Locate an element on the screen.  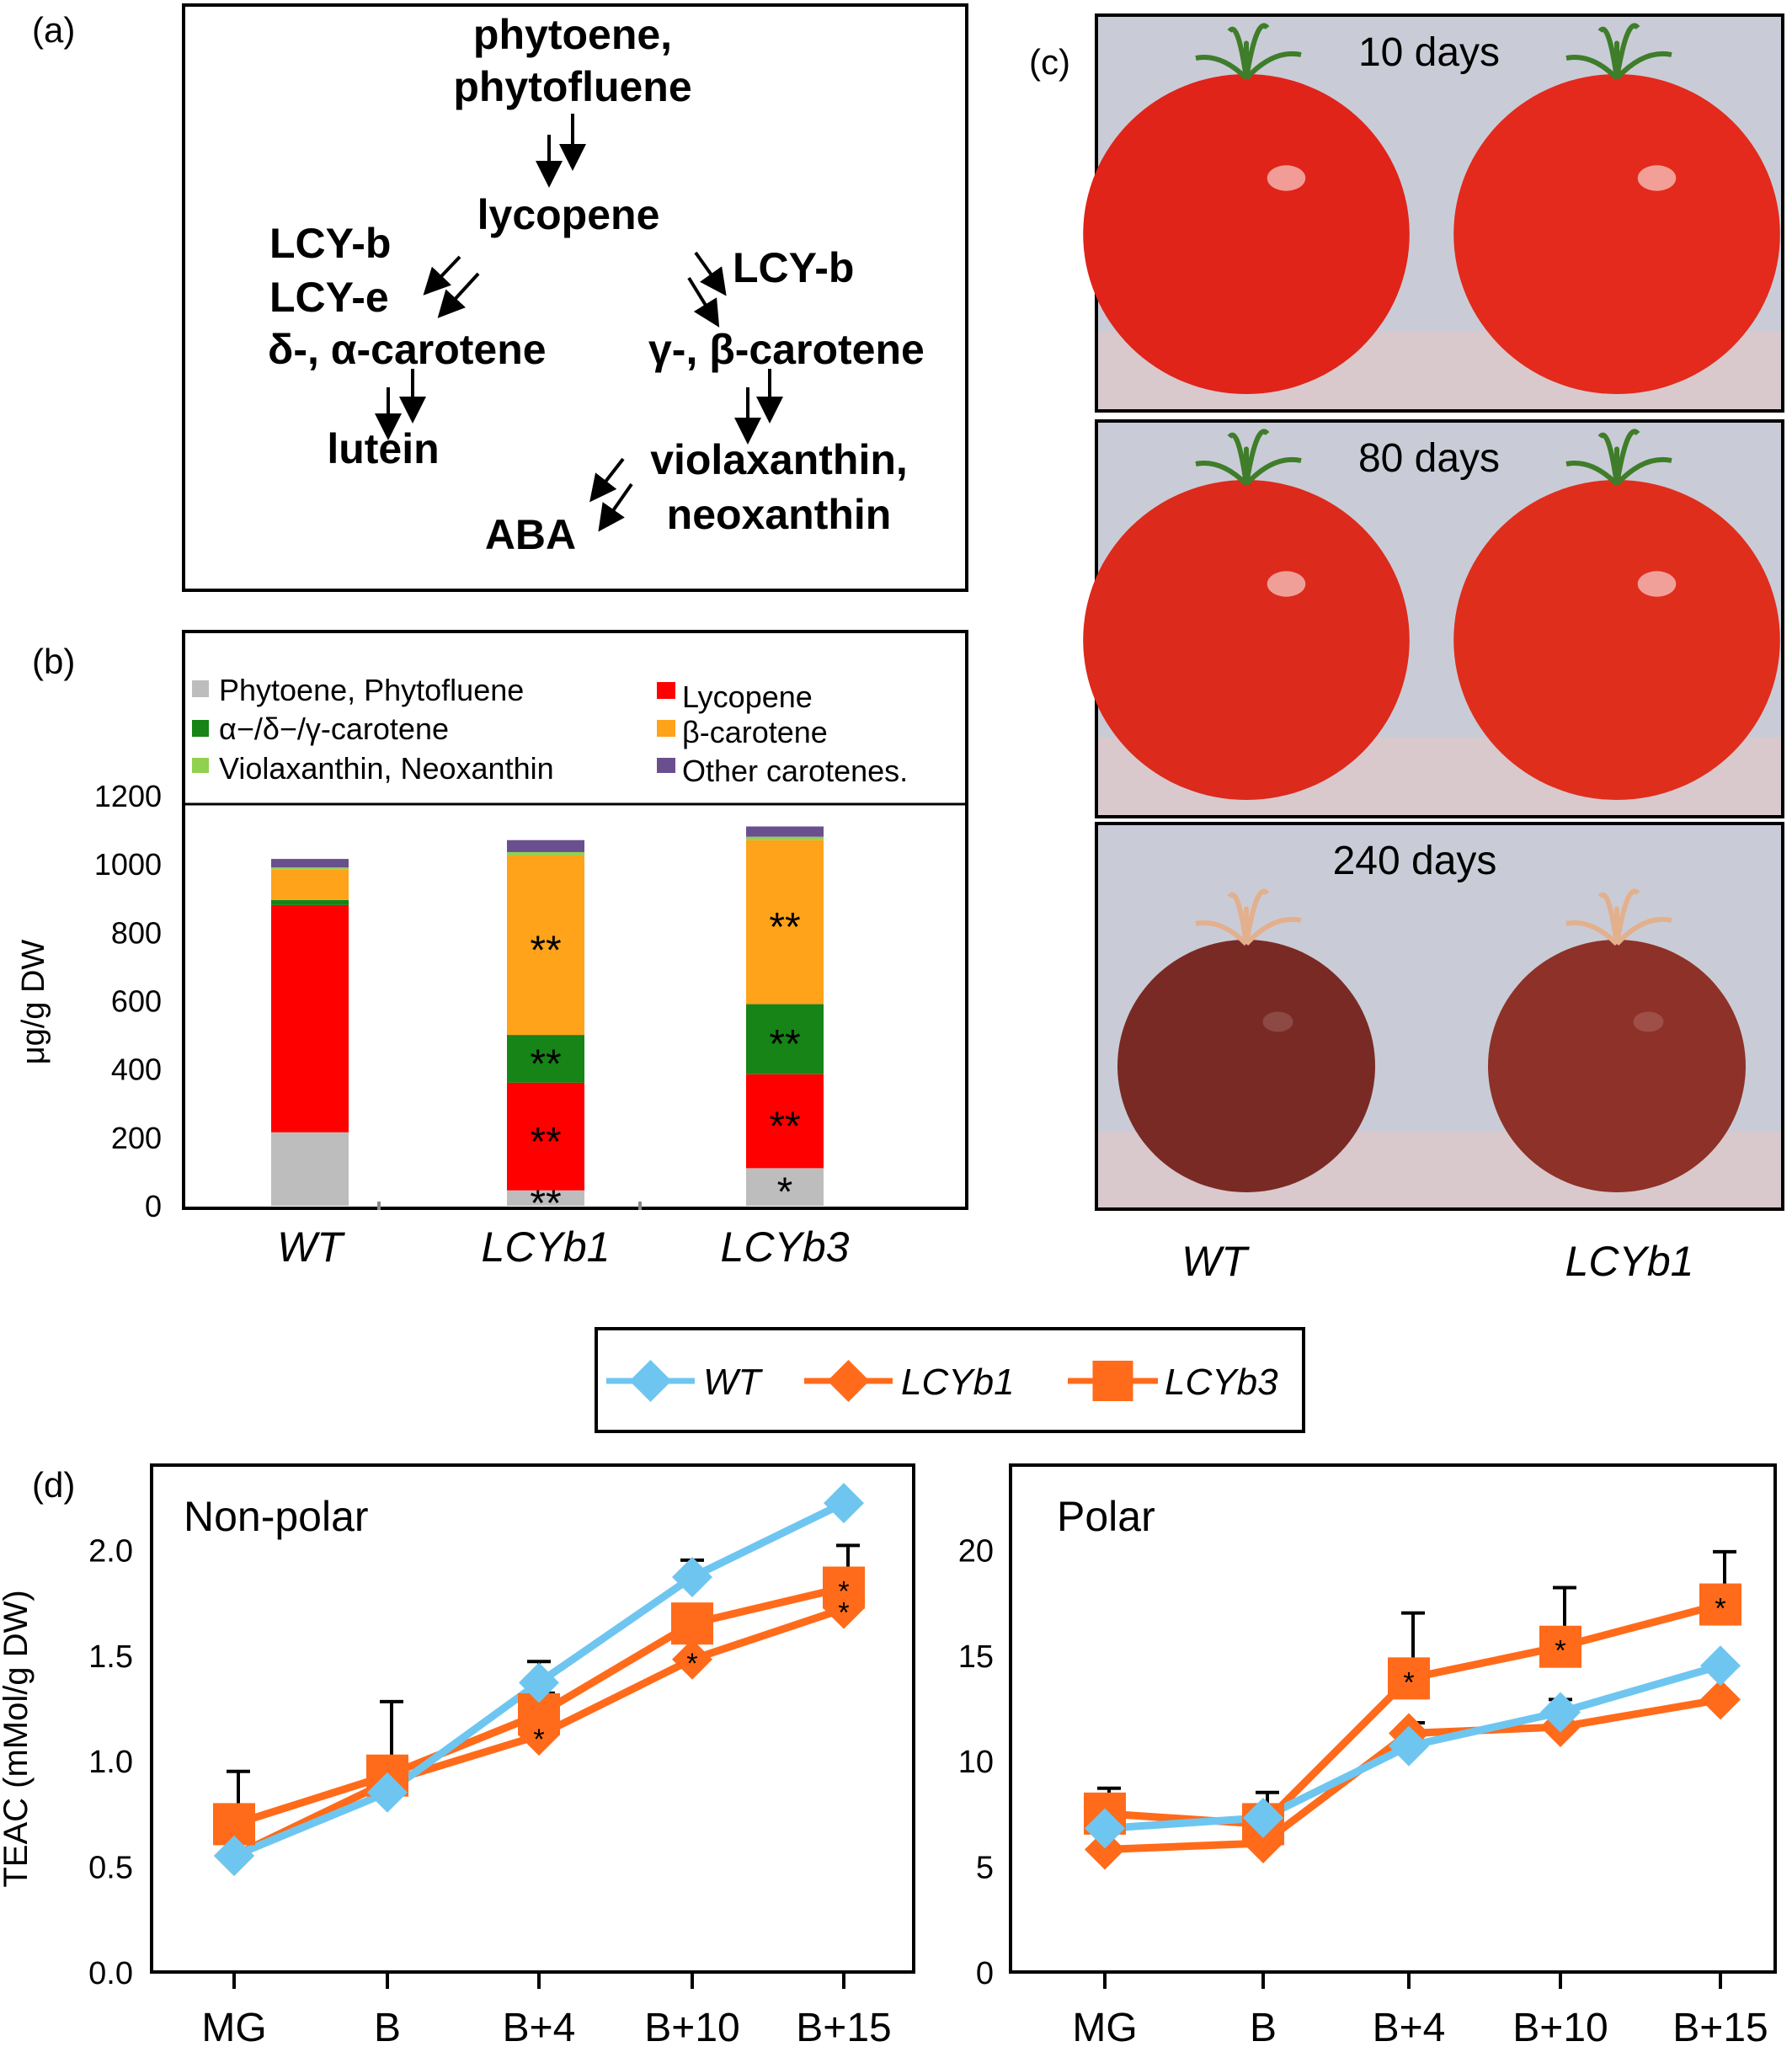
line-legend: WT LCYb1 LCYb3 is located at coordinates (942, 1382).